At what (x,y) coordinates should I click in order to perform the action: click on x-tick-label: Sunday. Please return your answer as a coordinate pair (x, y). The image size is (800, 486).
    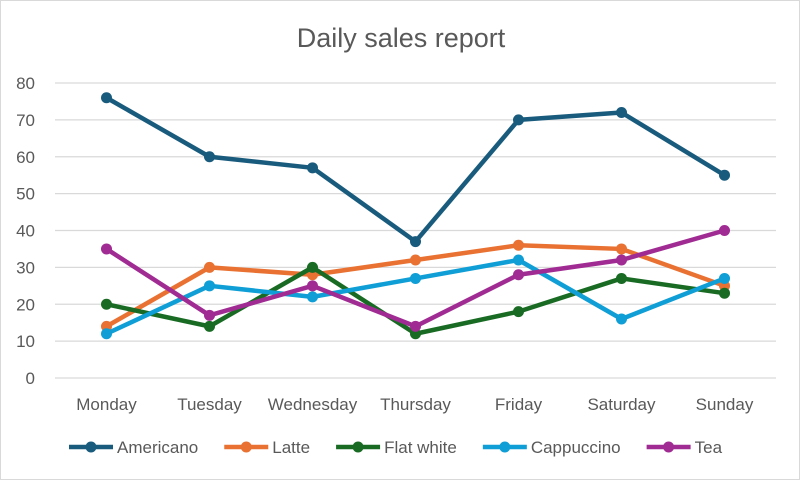
    Looking at the image, I should click on (725, 404).